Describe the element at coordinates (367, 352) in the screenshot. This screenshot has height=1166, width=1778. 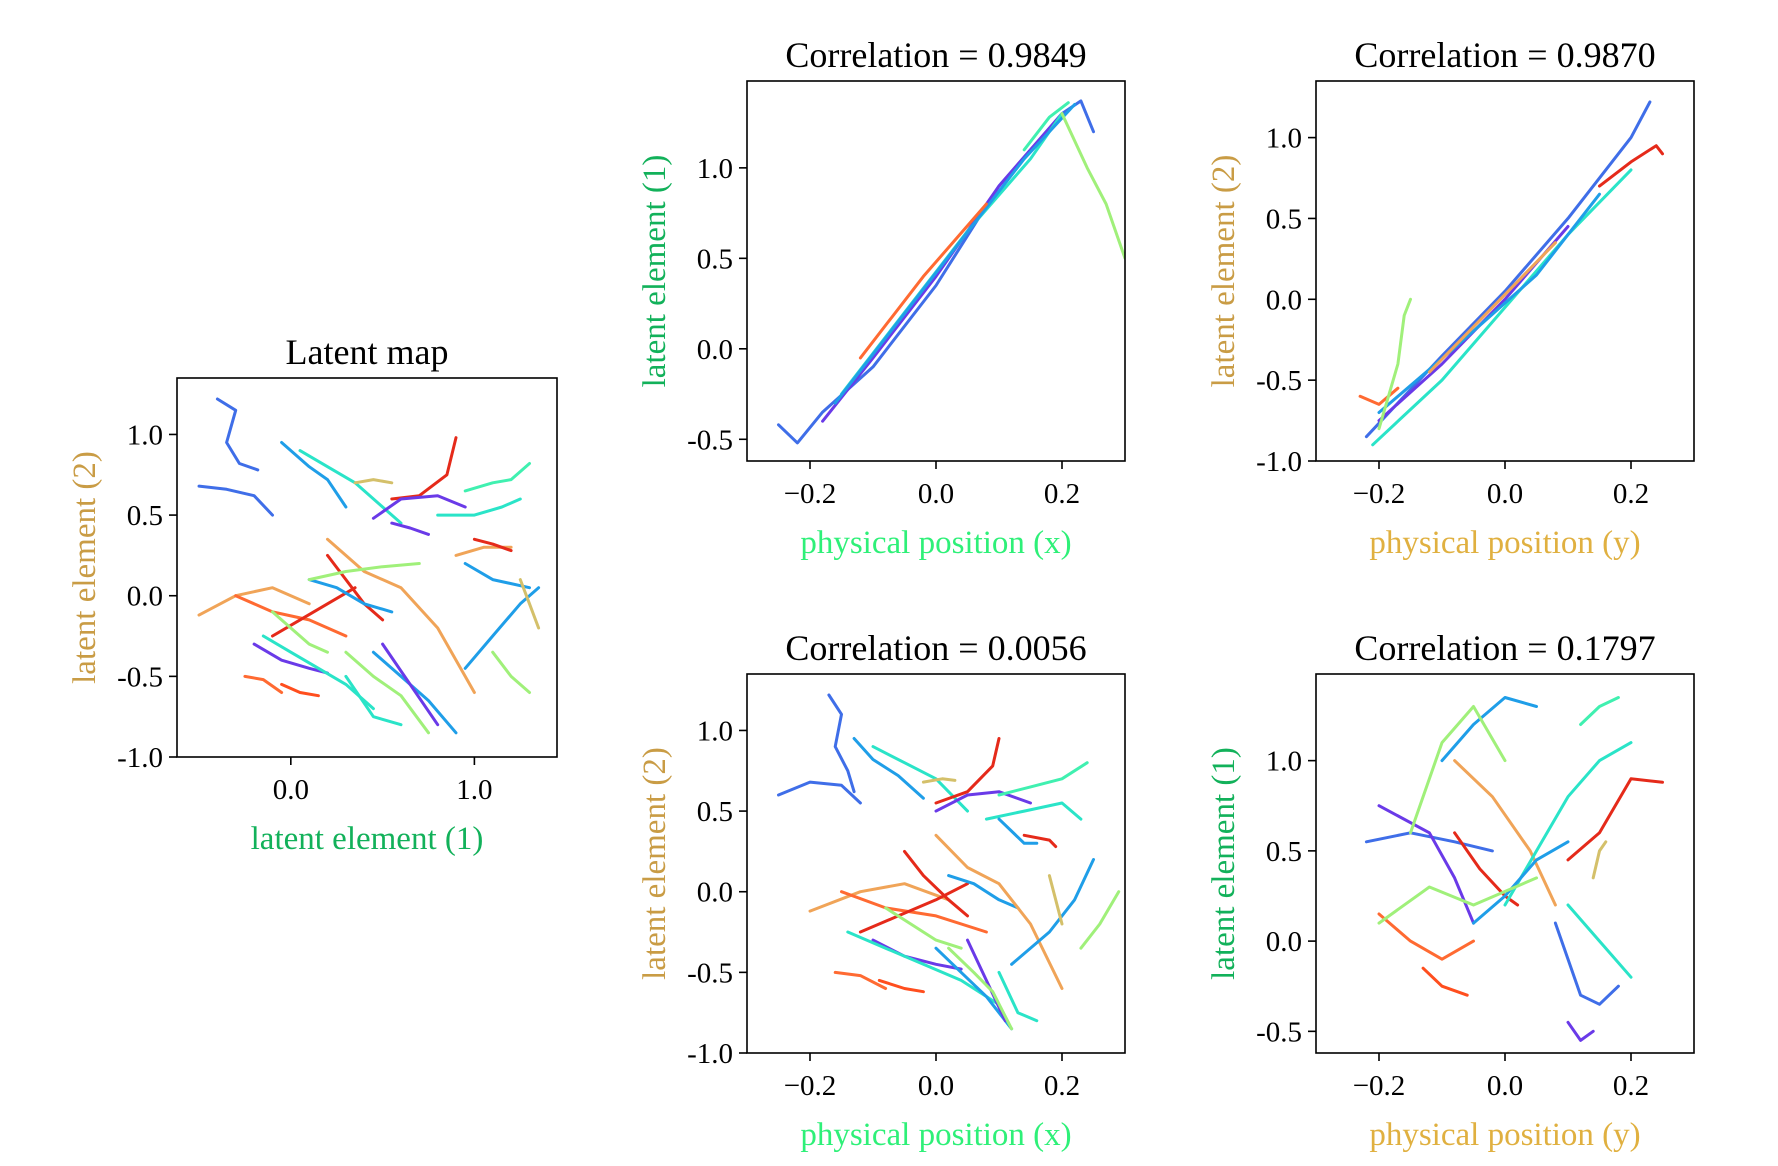
I see `chart-title: Latent map` at that location.